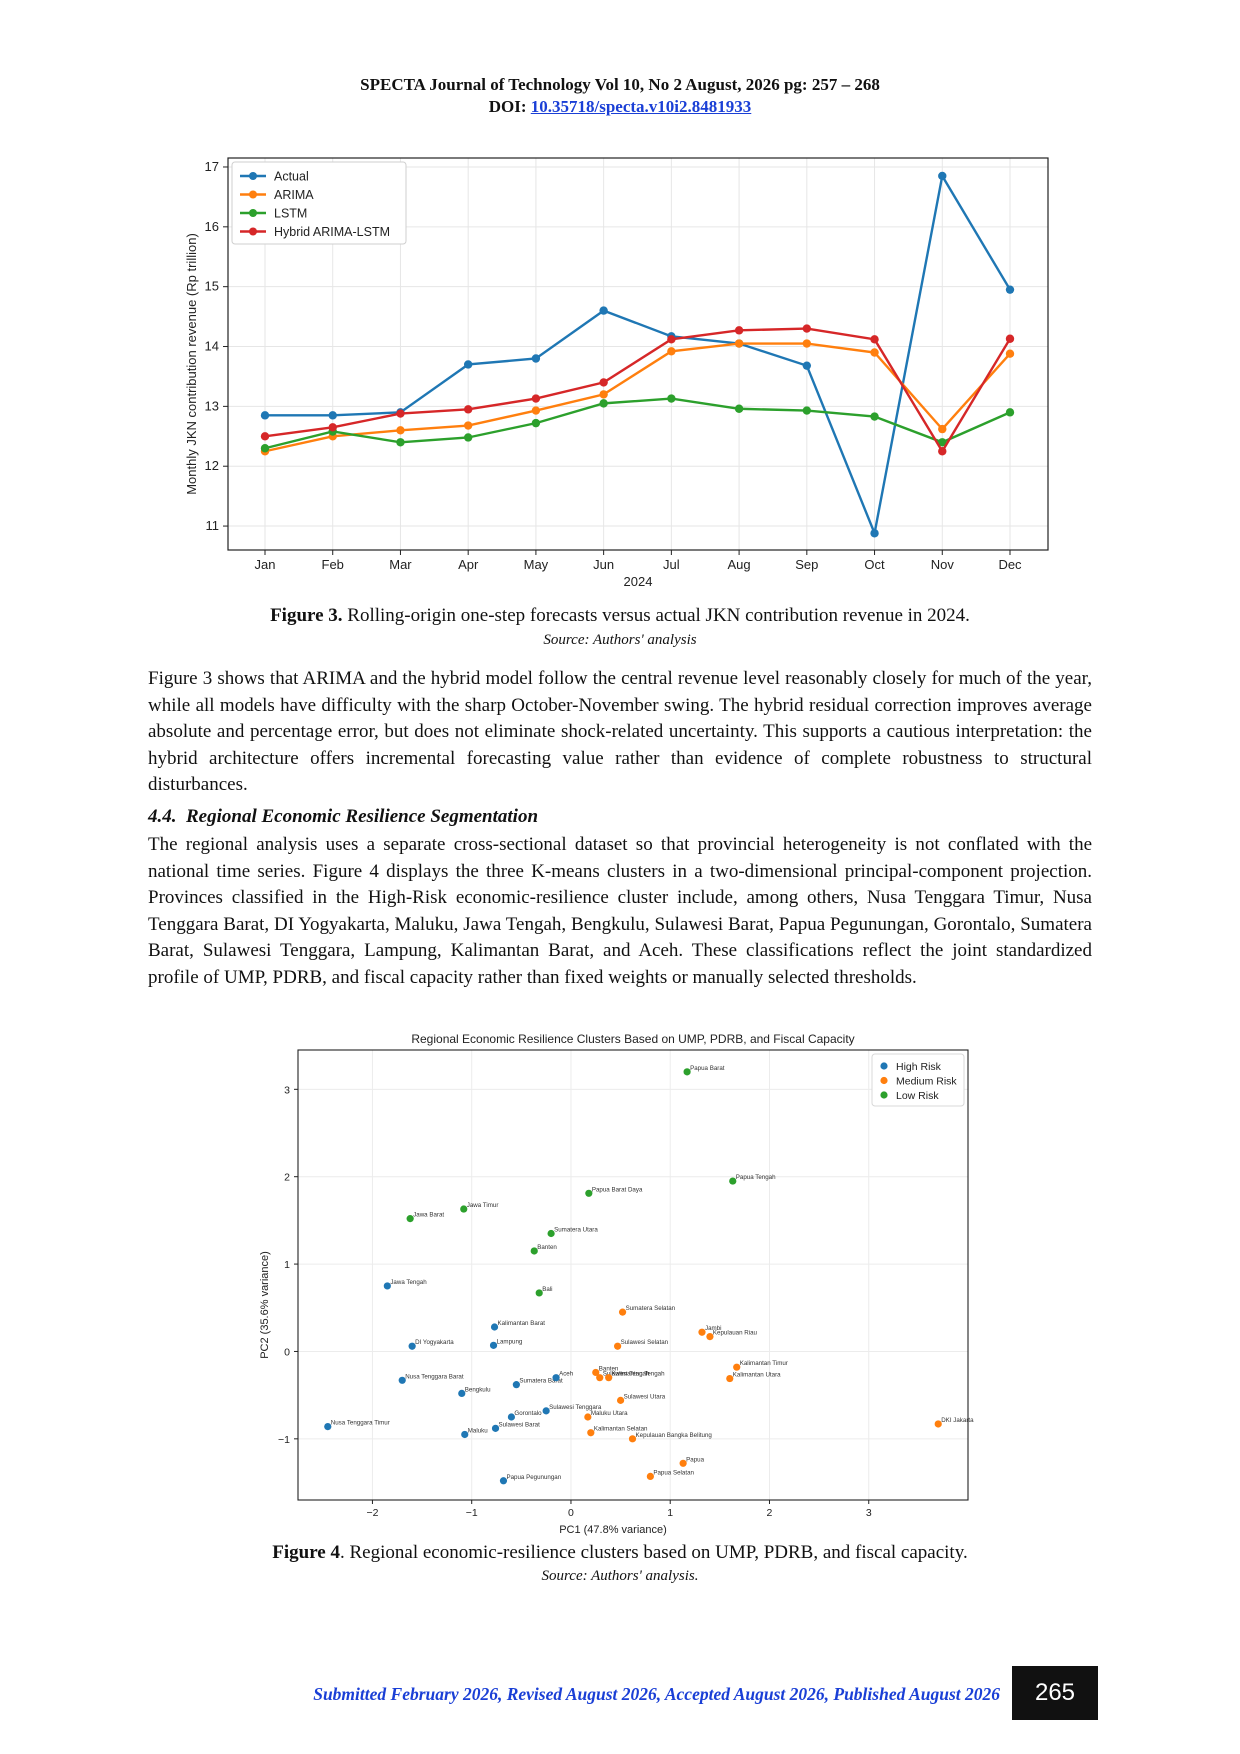  Describe the element at coordinates (1010, 564) in the screenshot. I see `x-tick-label: Dec` at that location.